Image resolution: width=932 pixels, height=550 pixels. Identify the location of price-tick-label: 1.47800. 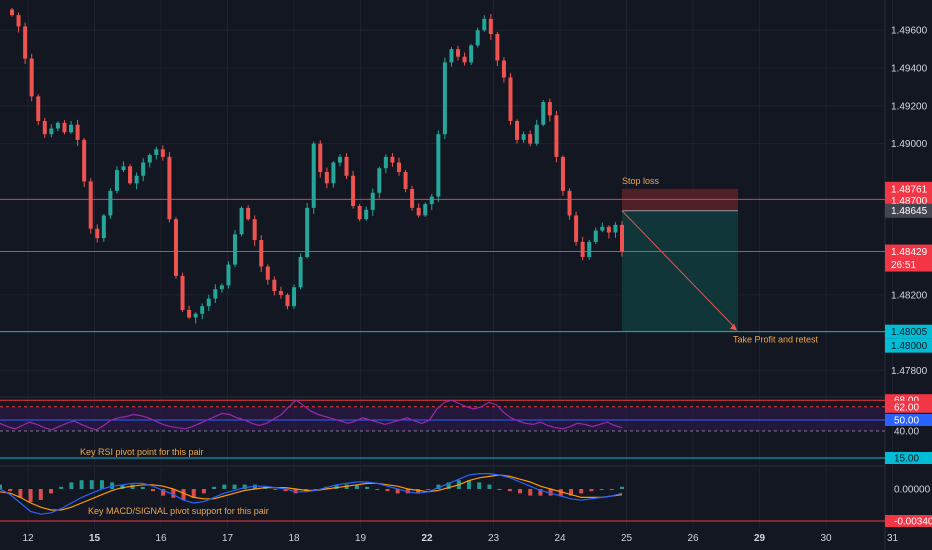
(909, 371).